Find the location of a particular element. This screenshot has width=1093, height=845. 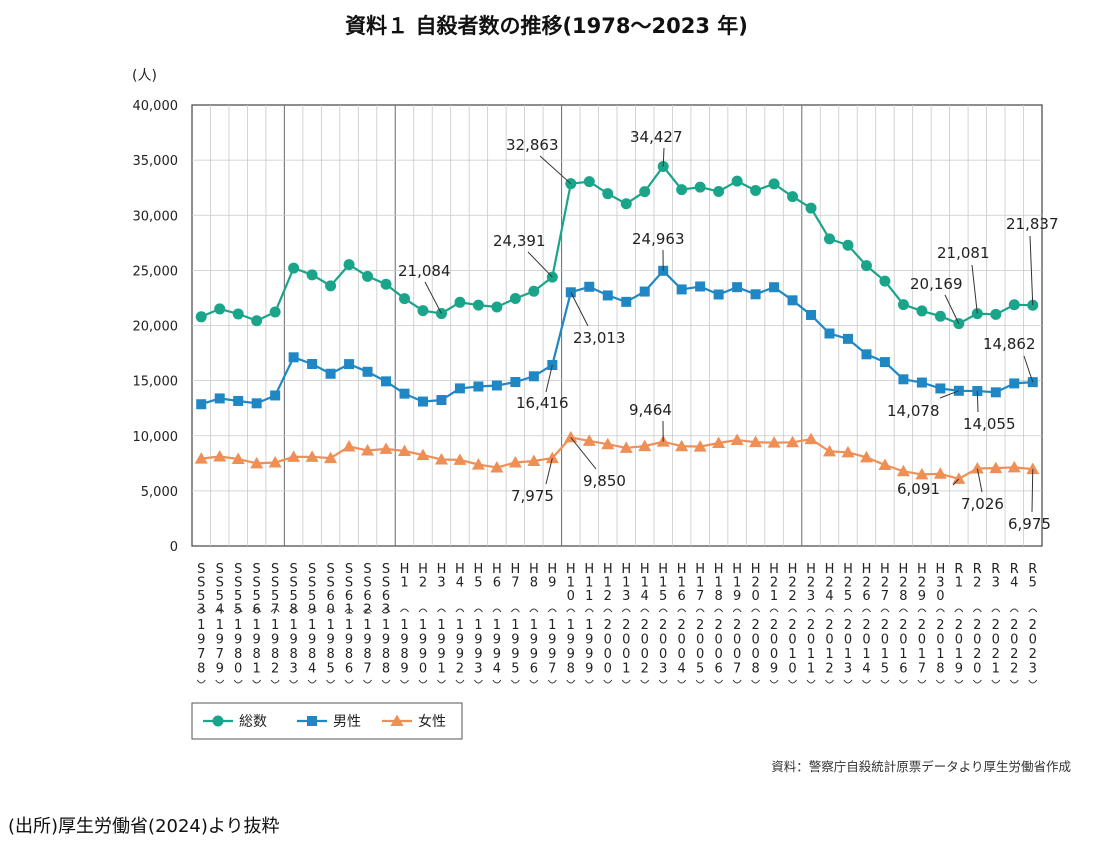

y-tick-label: 15,000 is located at coordinates (156, 382).